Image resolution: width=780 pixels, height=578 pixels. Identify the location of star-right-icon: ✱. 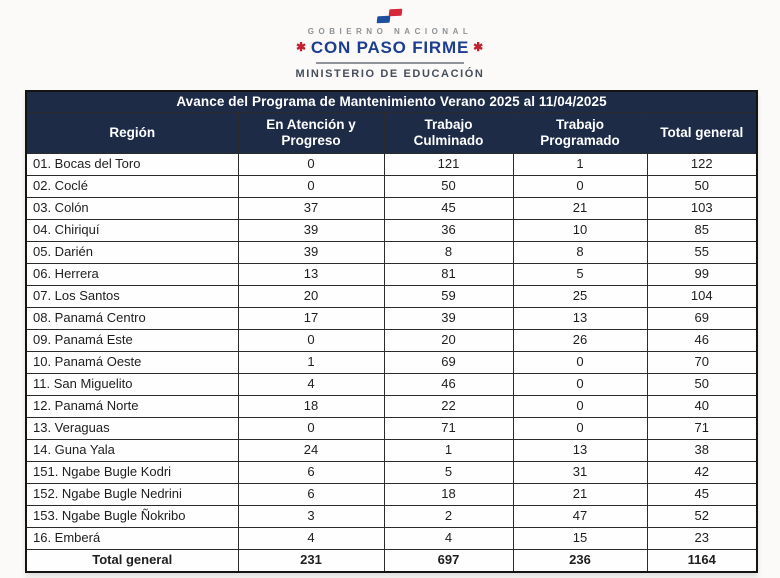
(478, 47).